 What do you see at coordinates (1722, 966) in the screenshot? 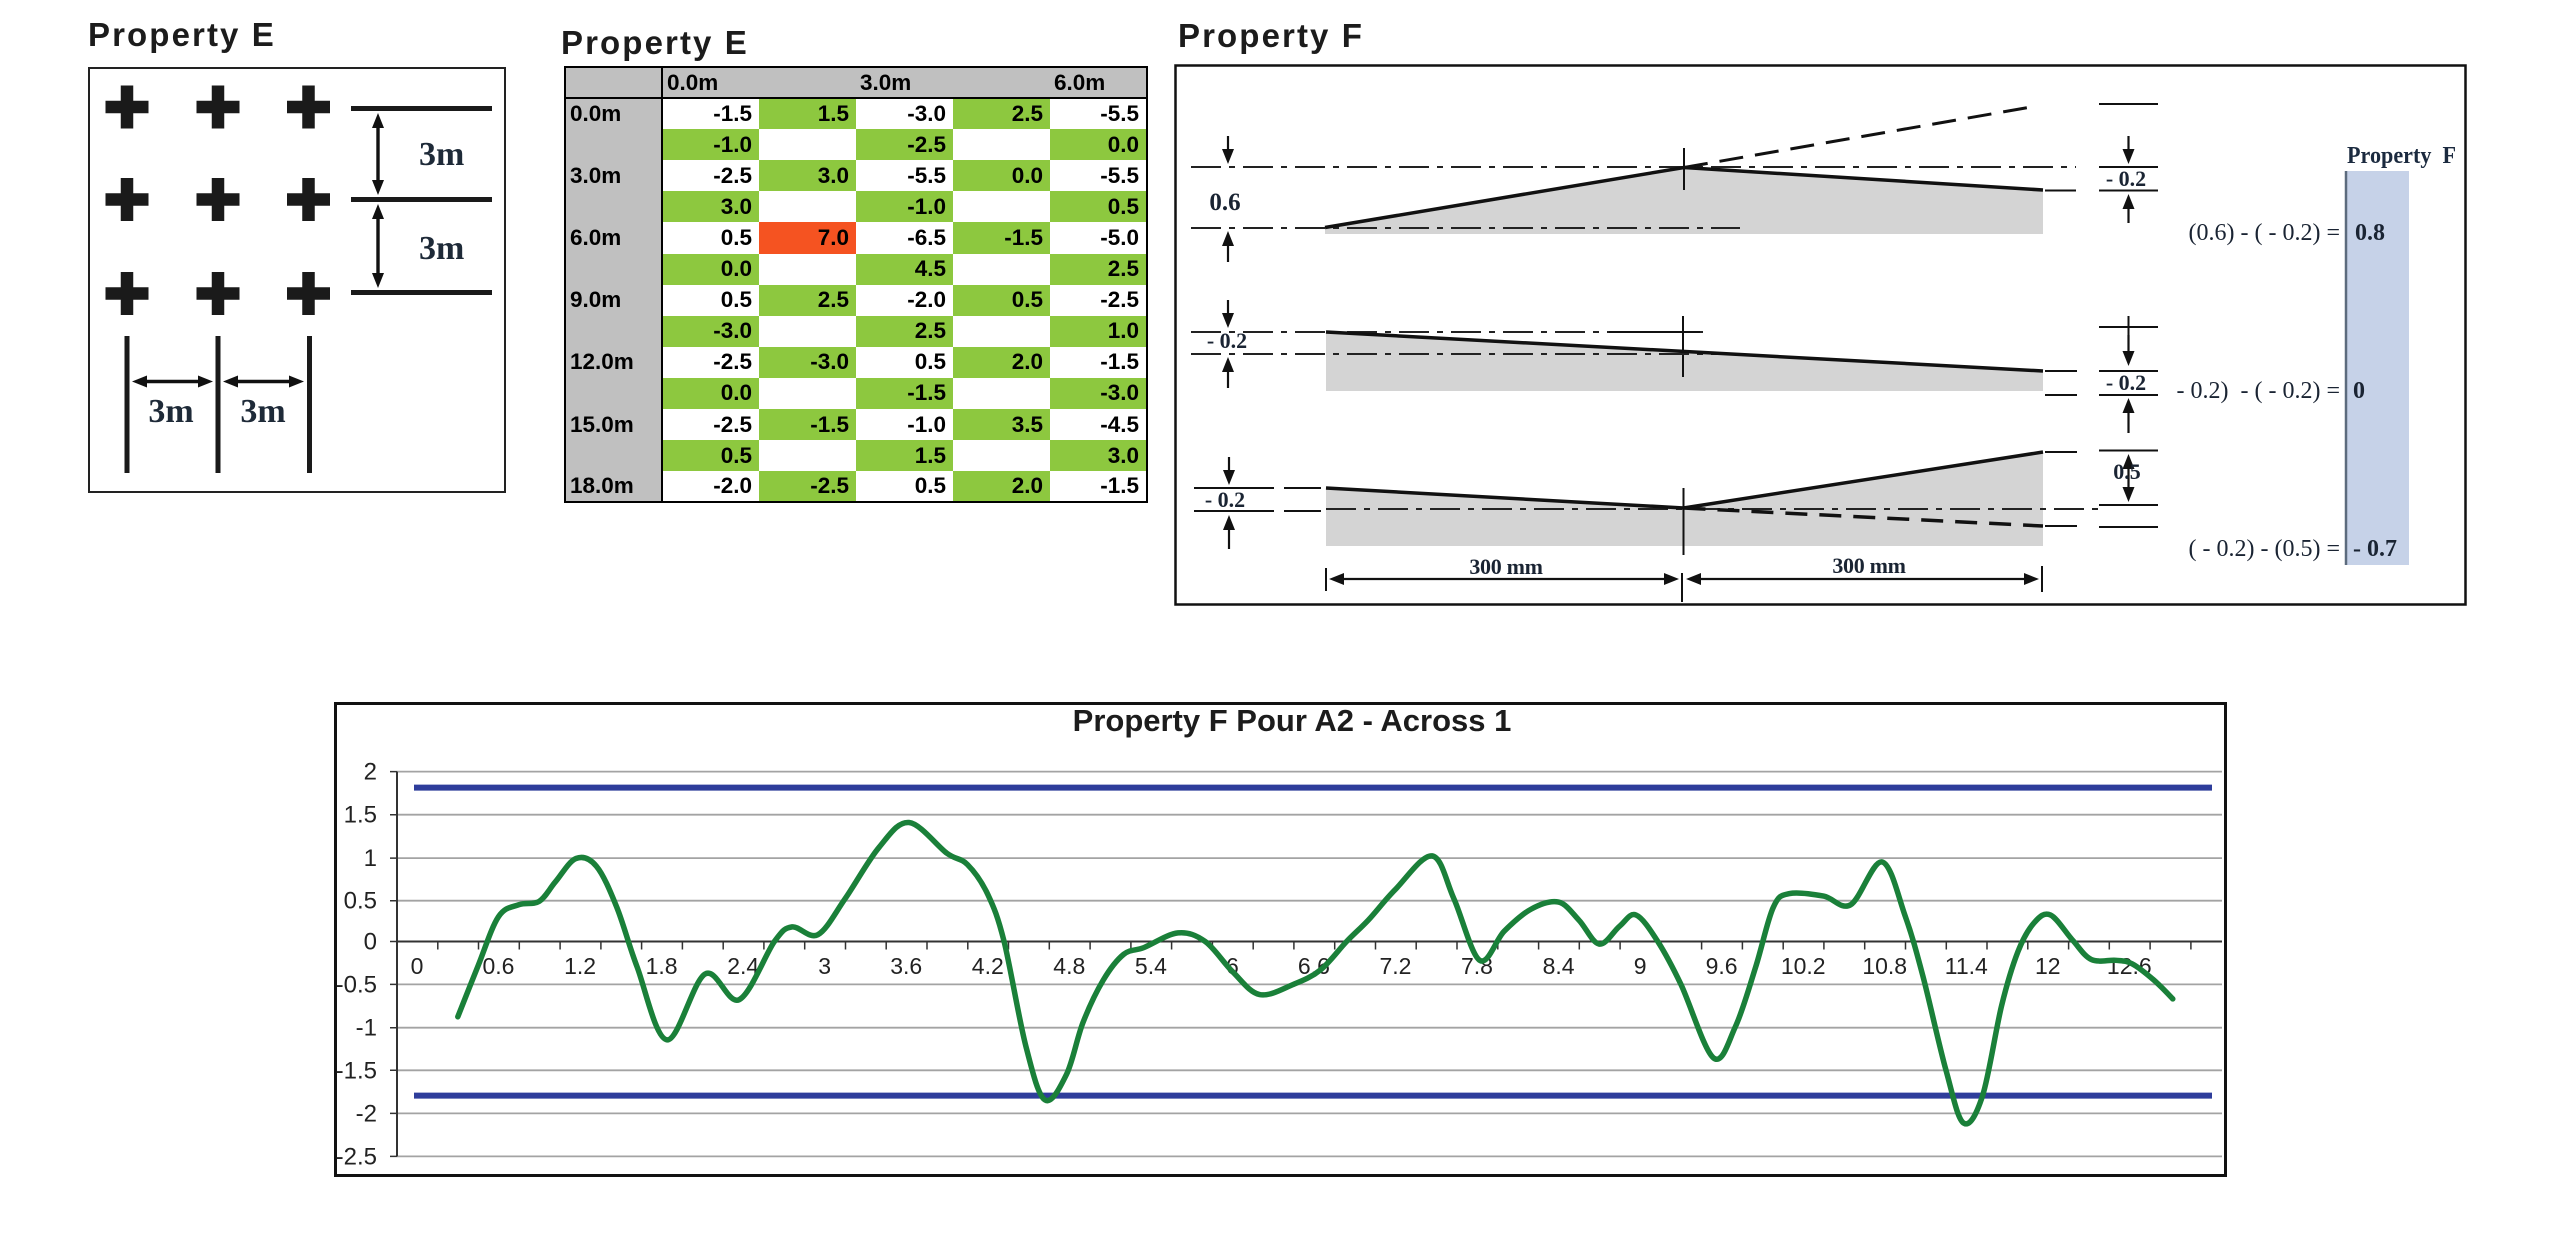
I see `svg-text: 9.6` at bounding box center [1722, 966].